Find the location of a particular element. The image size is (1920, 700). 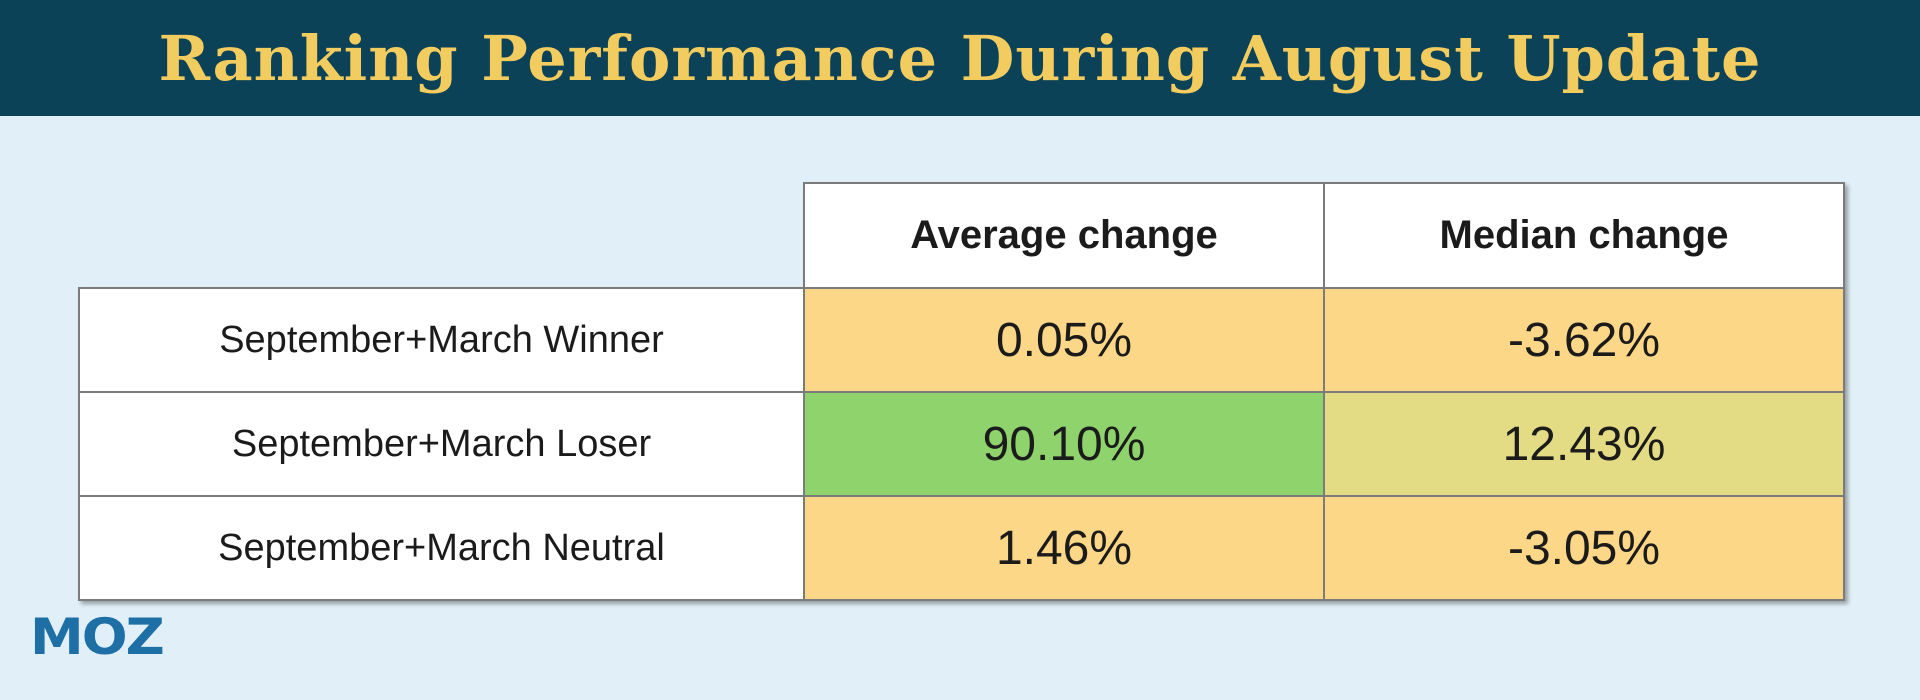

table-row-neutral: September+March Neutral 1.46% -3.05% is located at coordinates (961, 548).